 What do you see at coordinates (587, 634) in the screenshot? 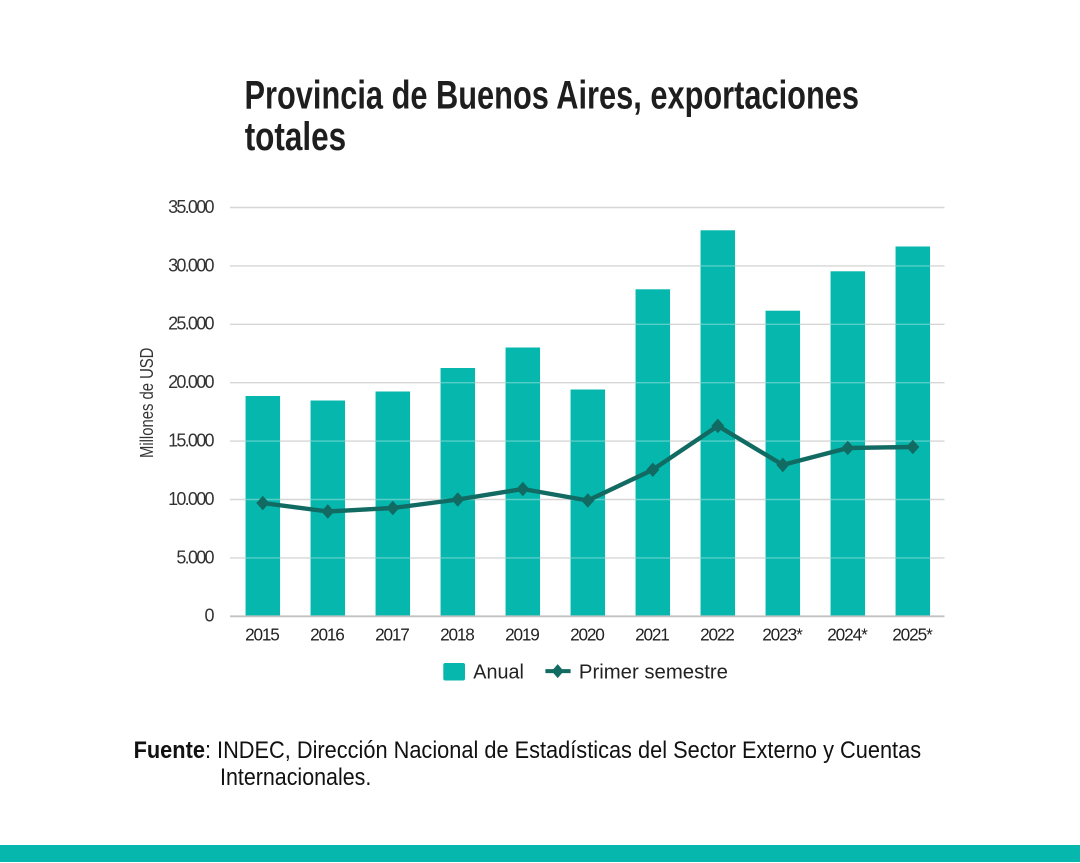
I see `svg-text: 2020` at bounding box center [587, 634].